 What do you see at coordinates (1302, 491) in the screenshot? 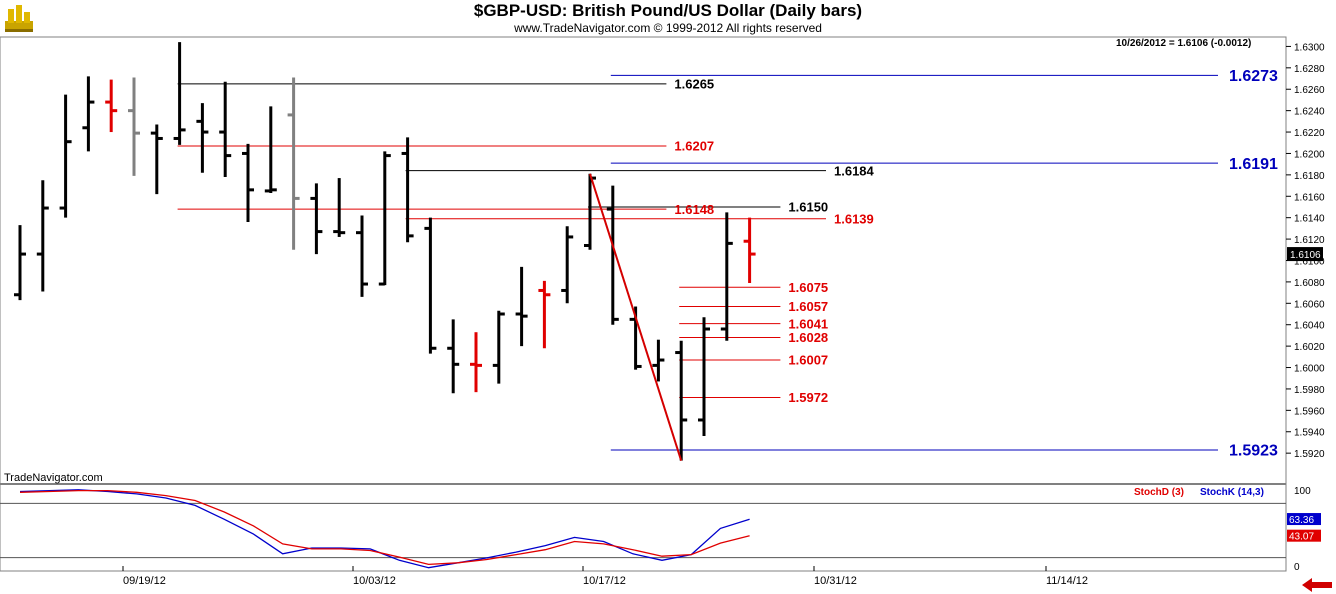
I see `stoch-tick-label: 100` at bounding box center [1302, 491].